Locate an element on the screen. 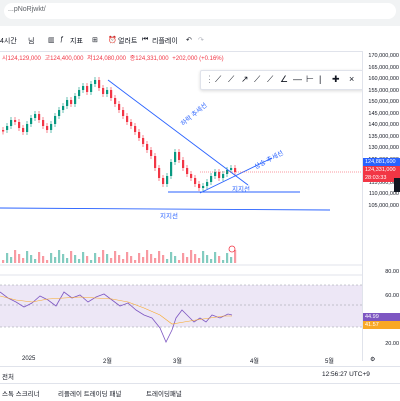 This screenshot has height=401, width=400. date-axis: 2025 2월 3월 4월 5월 ⚙ is located at coordinates (187, 360).